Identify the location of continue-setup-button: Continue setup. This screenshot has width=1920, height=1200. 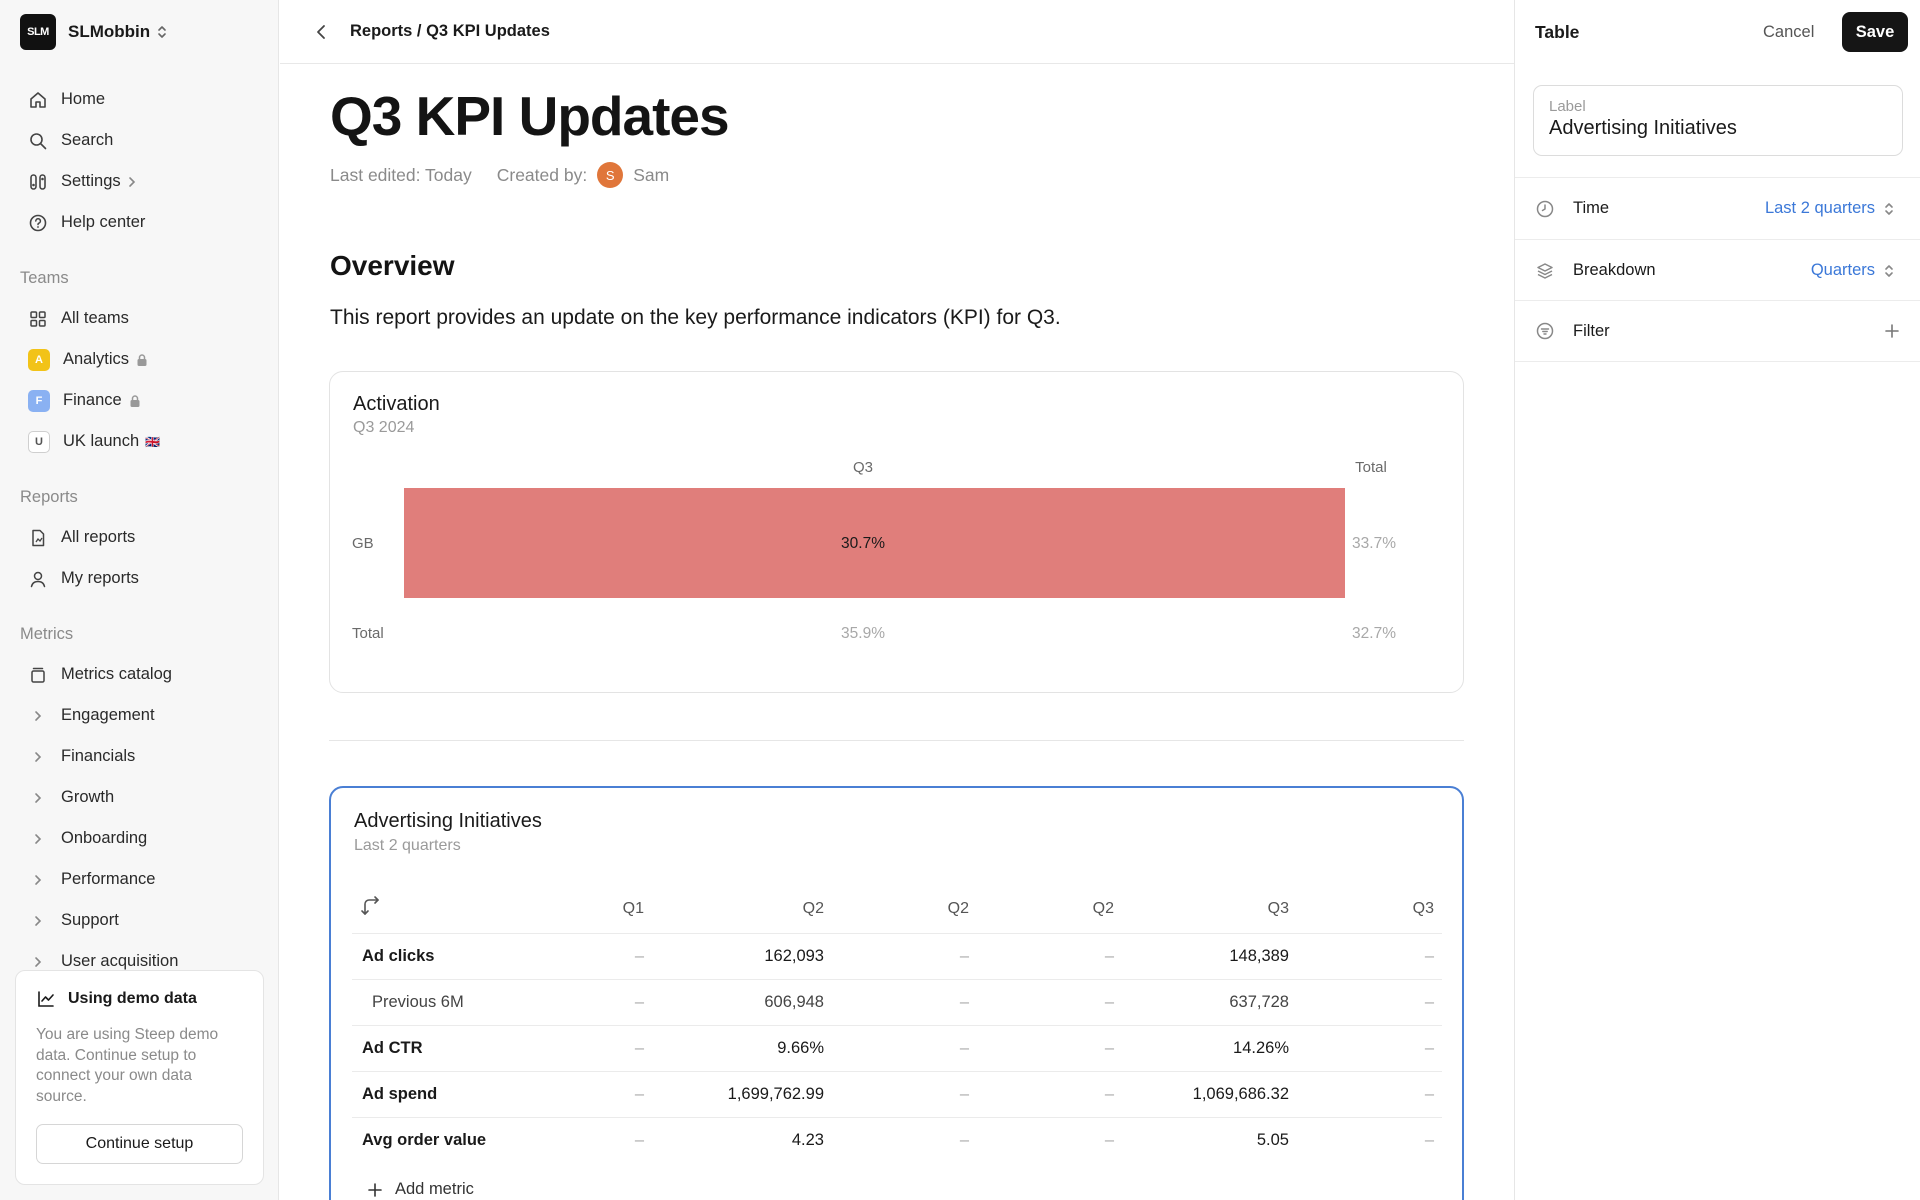
(139, 1144).